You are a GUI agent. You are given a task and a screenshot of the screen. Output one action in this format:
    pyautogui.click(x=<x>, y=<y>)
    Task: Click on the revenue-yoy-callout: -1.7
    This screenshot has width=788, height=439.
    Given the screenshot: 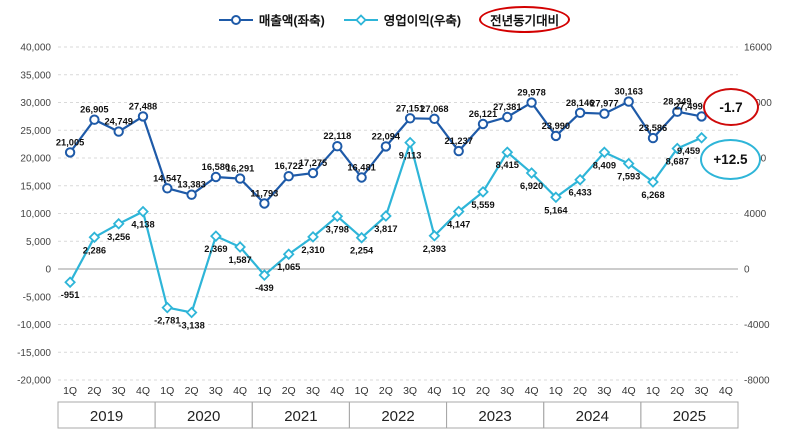 What is the action you would take?
    pyautogui.click(x=731, y=107)
    